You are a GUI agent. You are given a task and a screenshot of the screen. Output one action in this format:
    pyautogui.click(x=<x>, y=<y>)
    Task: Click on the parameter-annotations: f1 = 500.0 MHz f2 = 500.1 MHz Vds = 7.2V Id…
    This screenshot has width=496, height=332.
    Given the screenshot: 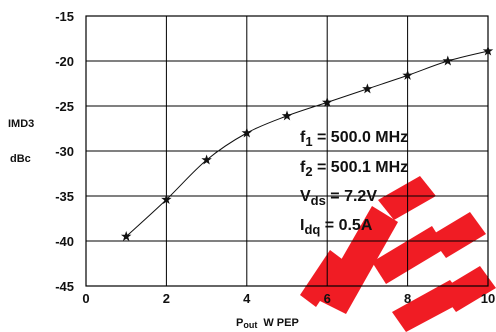 What is the action you would take?
    pyautogui.click(x=354, y=183)
    